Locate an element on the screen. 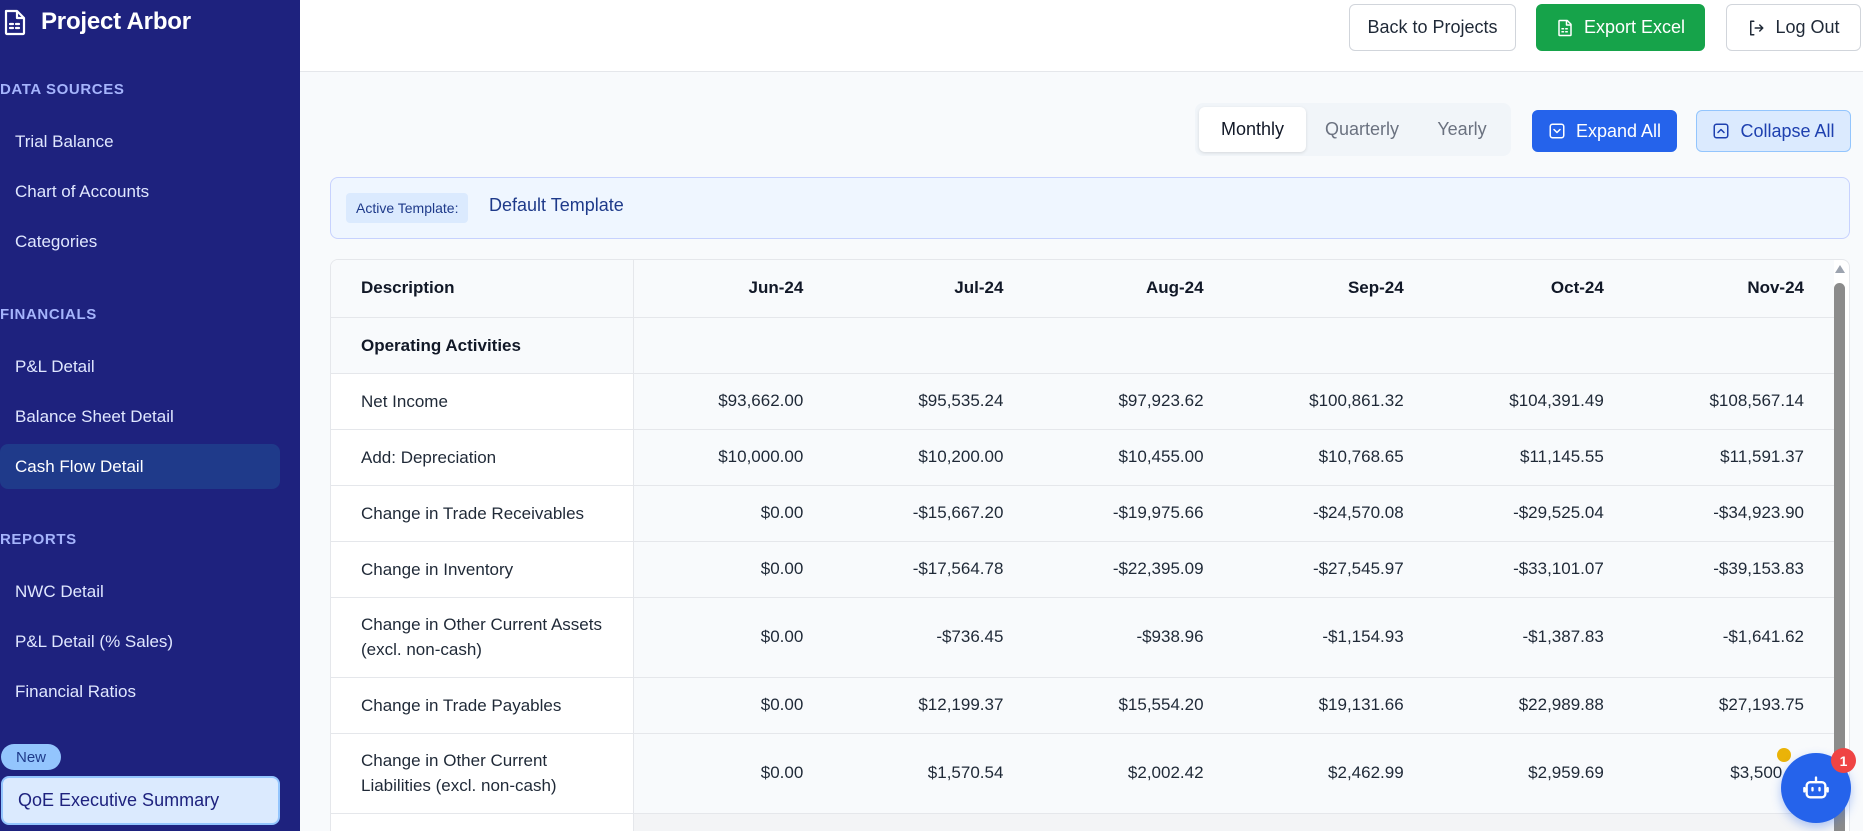 The height and width of the screenshot is (831, 1863). period-monthly: Monthly is located at coordinates (1252, 129).